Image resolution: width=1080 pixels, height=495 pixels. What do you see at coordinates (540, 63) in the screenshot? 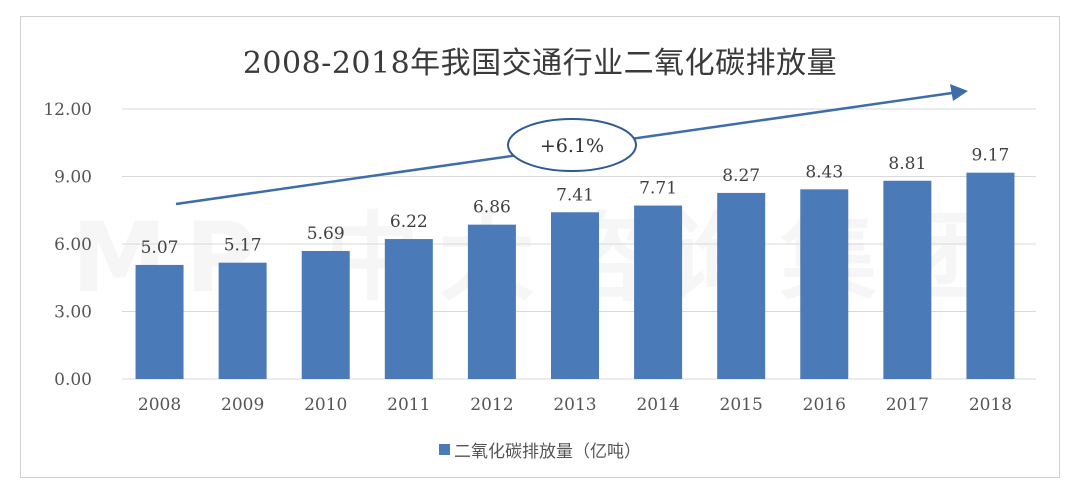
I see `chart-title: 2008-2018年我国交通行业二氧化碳排放量` at bounding box center [540, 63].